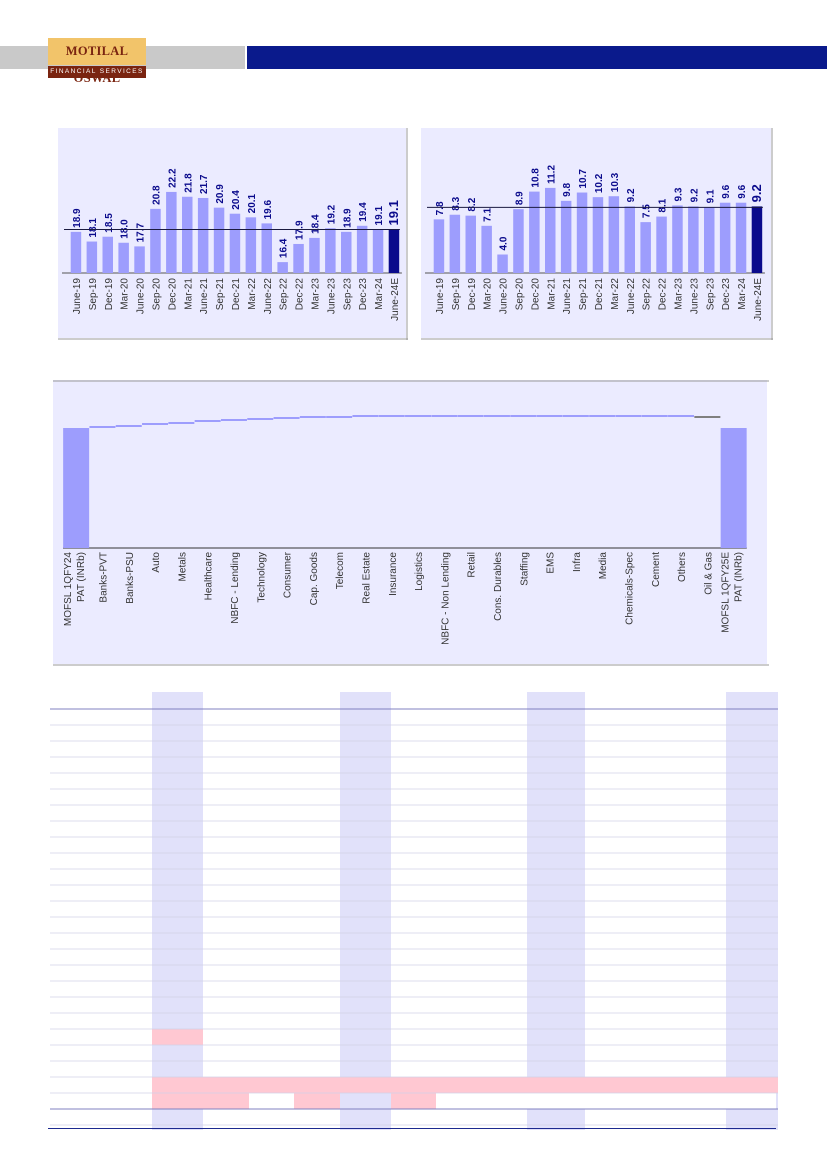 This screenshot has width=827, height=1169. I want to click on company-logo: MOTILAL OSWAL FINANCIAL SERVICES, so click(97, 61).